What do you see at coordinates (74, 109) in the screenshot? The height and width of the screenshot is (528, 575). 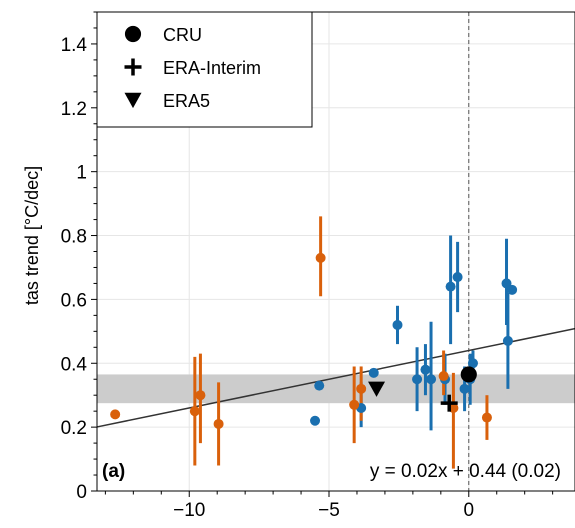 I see `y-tick-label: 1.2` at bounding box center [74, 109].